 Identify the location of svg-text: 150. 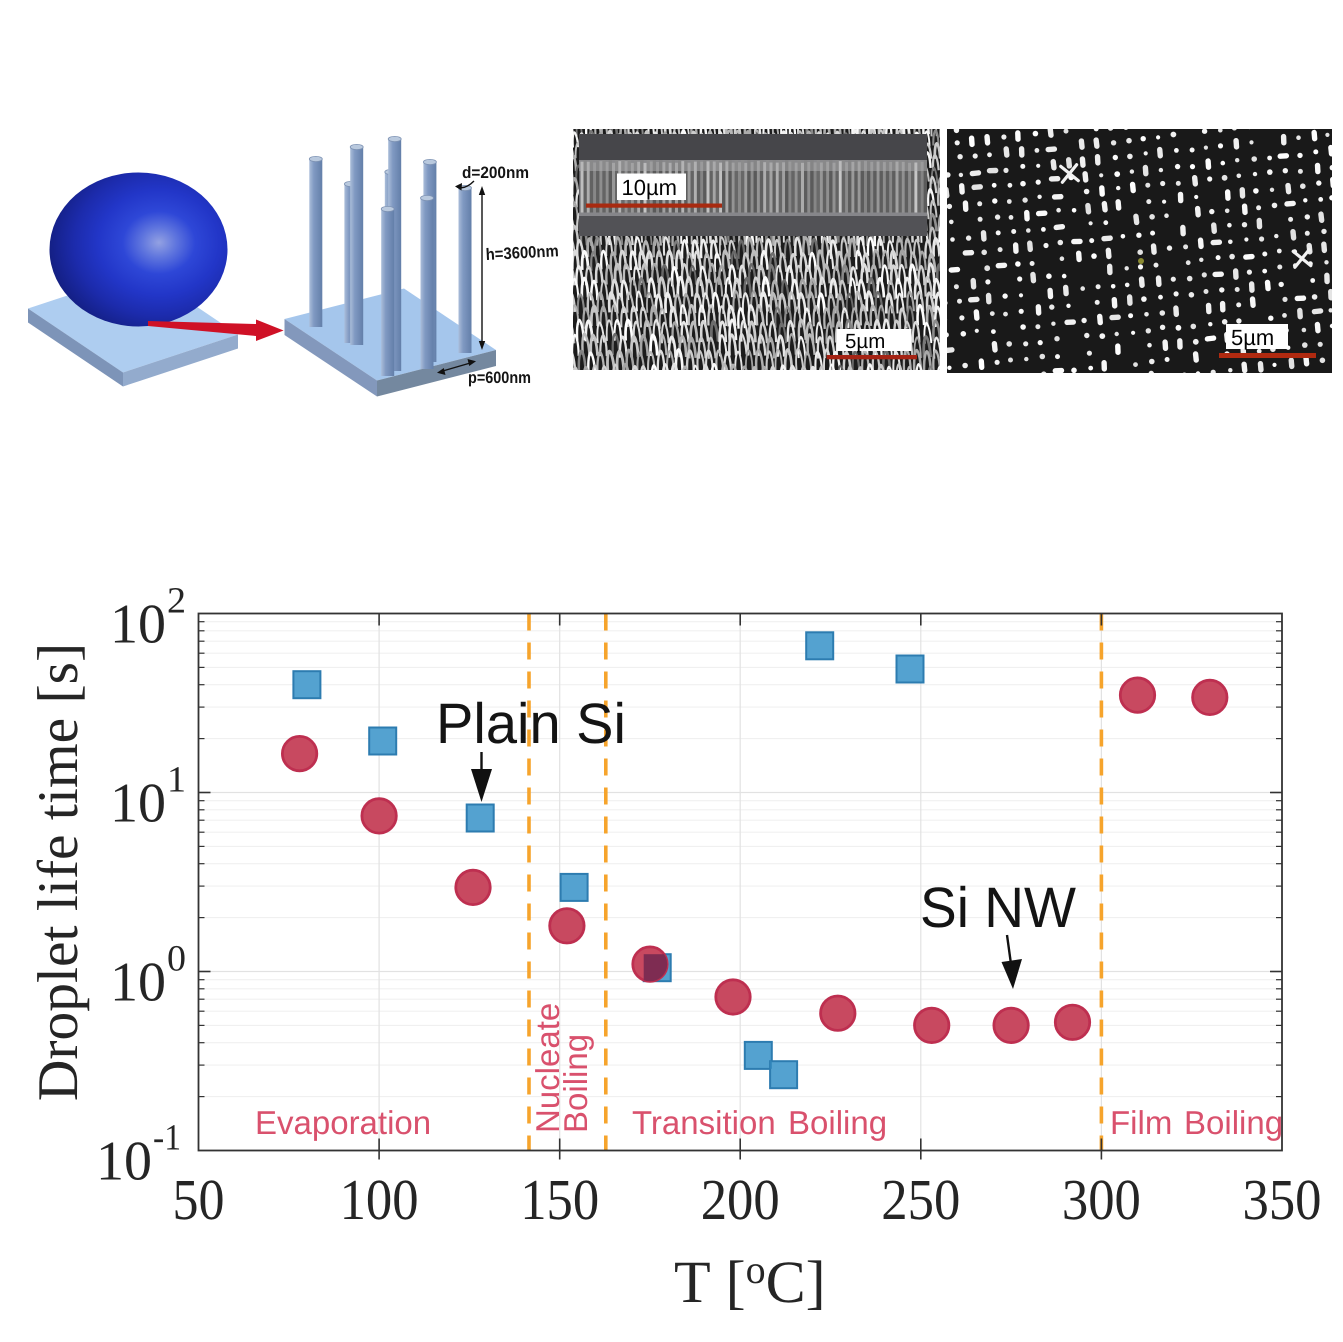
(559, 1199).